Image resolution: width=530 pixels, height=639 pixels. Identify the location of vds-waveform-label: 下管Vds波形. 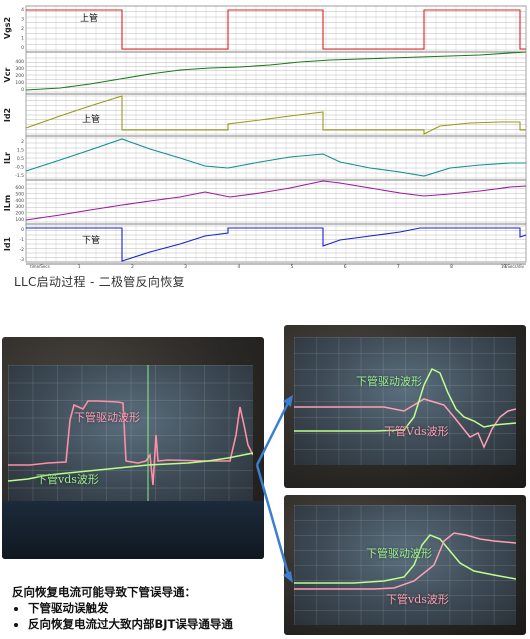
(416, 431).